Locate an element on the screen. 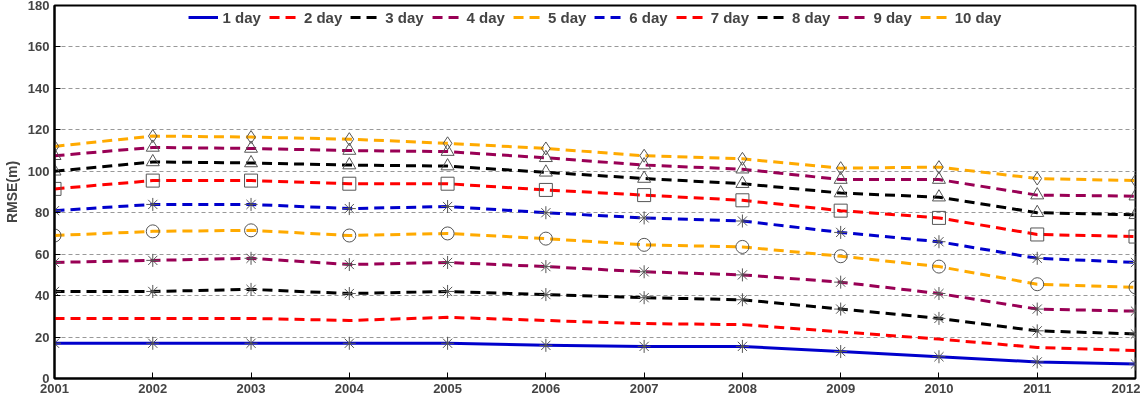 This screenshot has height=400, width=1147. x-tick-label: 2006 is located at coordinates (546, 388).